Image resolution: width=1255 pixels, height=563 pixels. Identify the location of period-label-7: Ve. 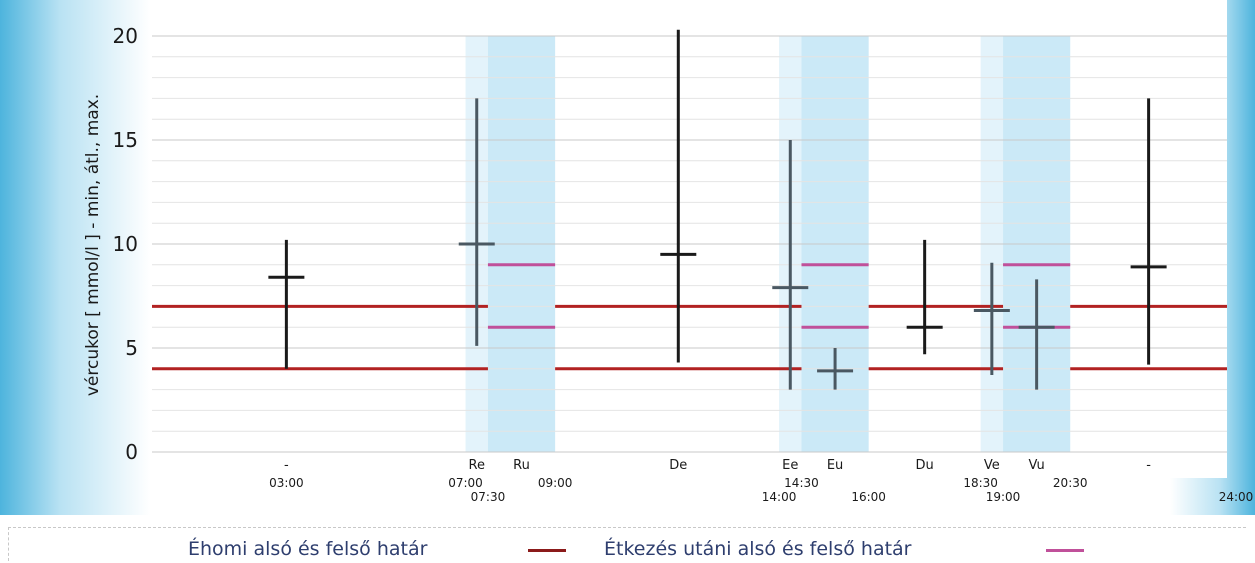
(992, 465).